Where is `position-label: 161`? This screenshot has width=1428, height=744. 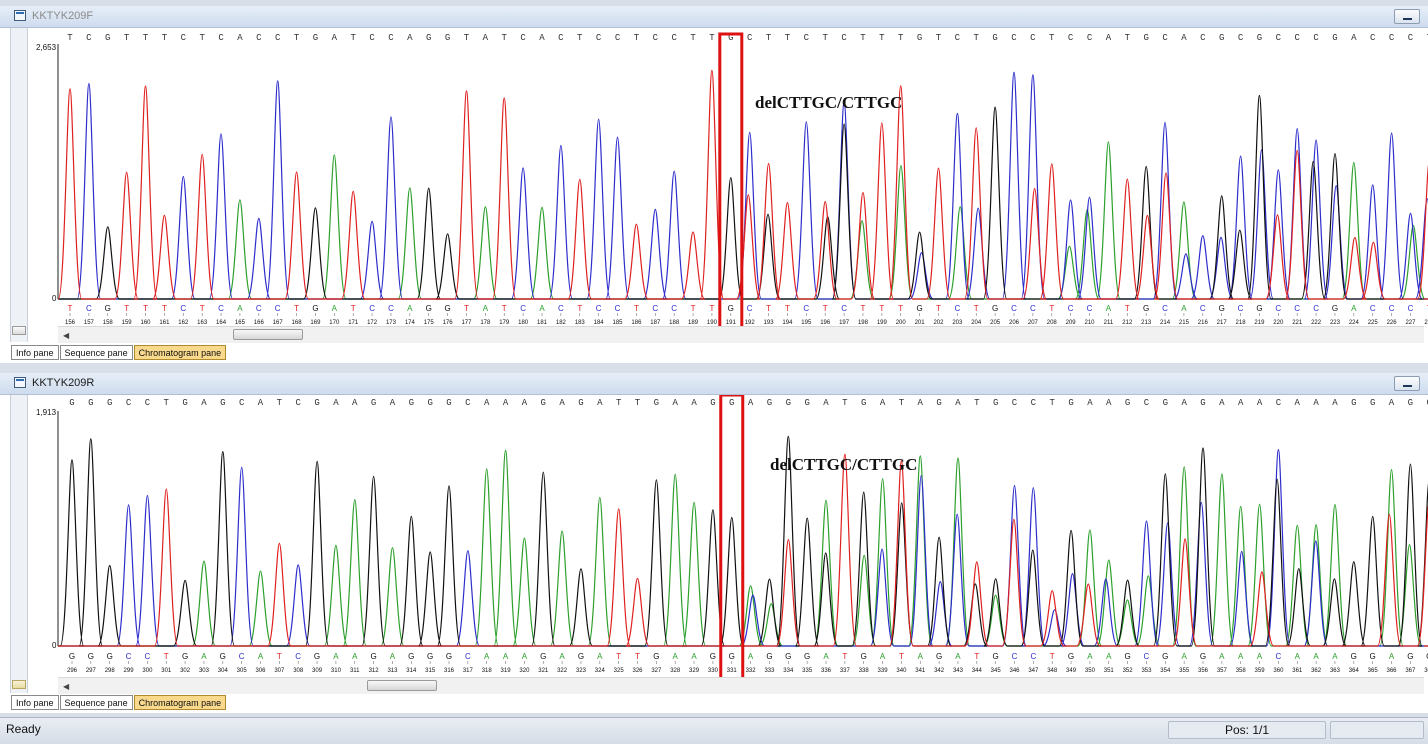
position-label: 161 is located at coordinates (164, 323).